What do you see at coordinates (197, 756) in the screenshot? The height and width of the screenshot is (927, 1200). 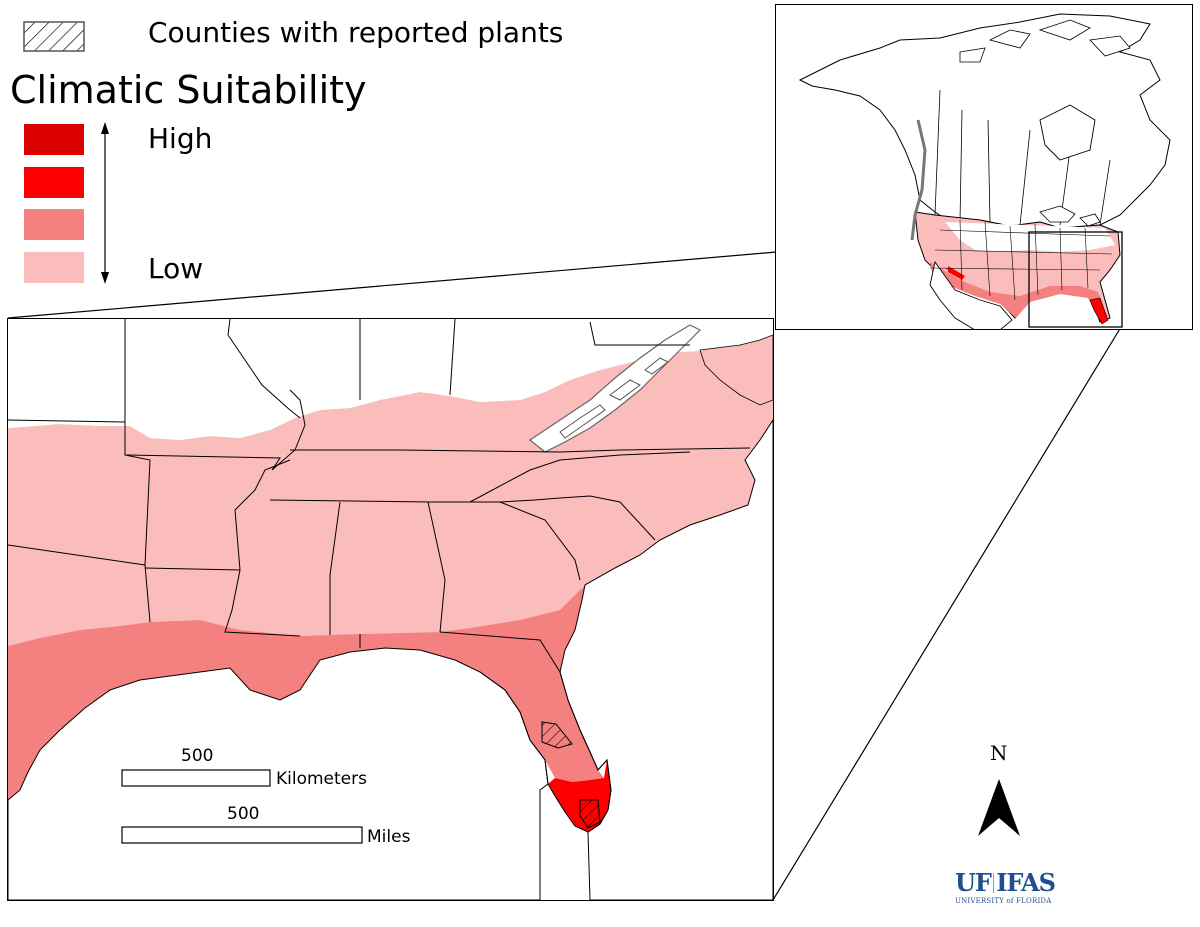 I see `scale-km-value: 500` at bounding box center [197, 756].